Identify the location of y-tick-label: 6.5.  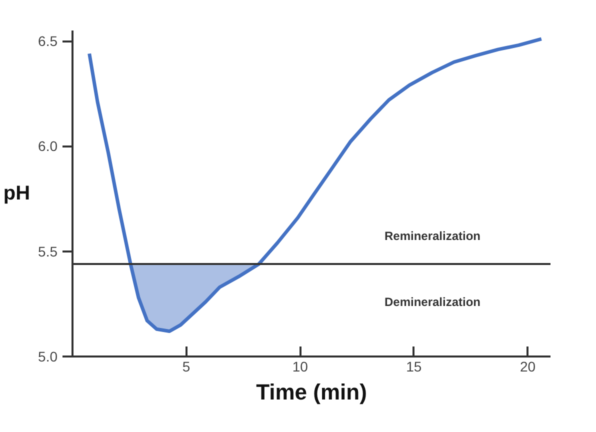
(48, 41).